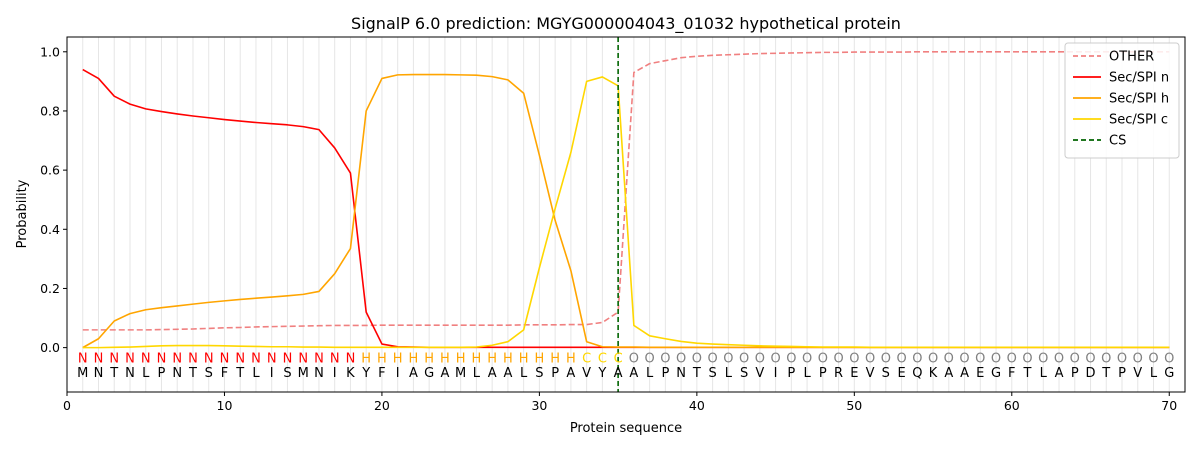 This screenshot has height=450, width=1200. I want to click on x-tick-label: 20, so click(382, 405).